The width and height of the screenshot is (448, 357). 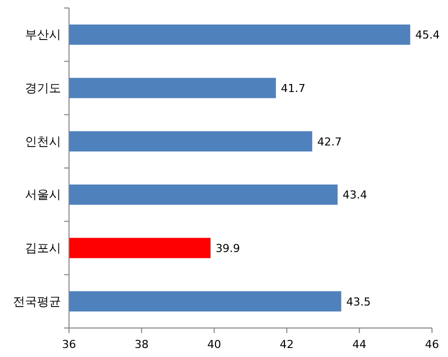 What do you see at coordinates (214, 344) in the screenshot?
I see `x-tick-label: 40` at bounding box center [214, 344].